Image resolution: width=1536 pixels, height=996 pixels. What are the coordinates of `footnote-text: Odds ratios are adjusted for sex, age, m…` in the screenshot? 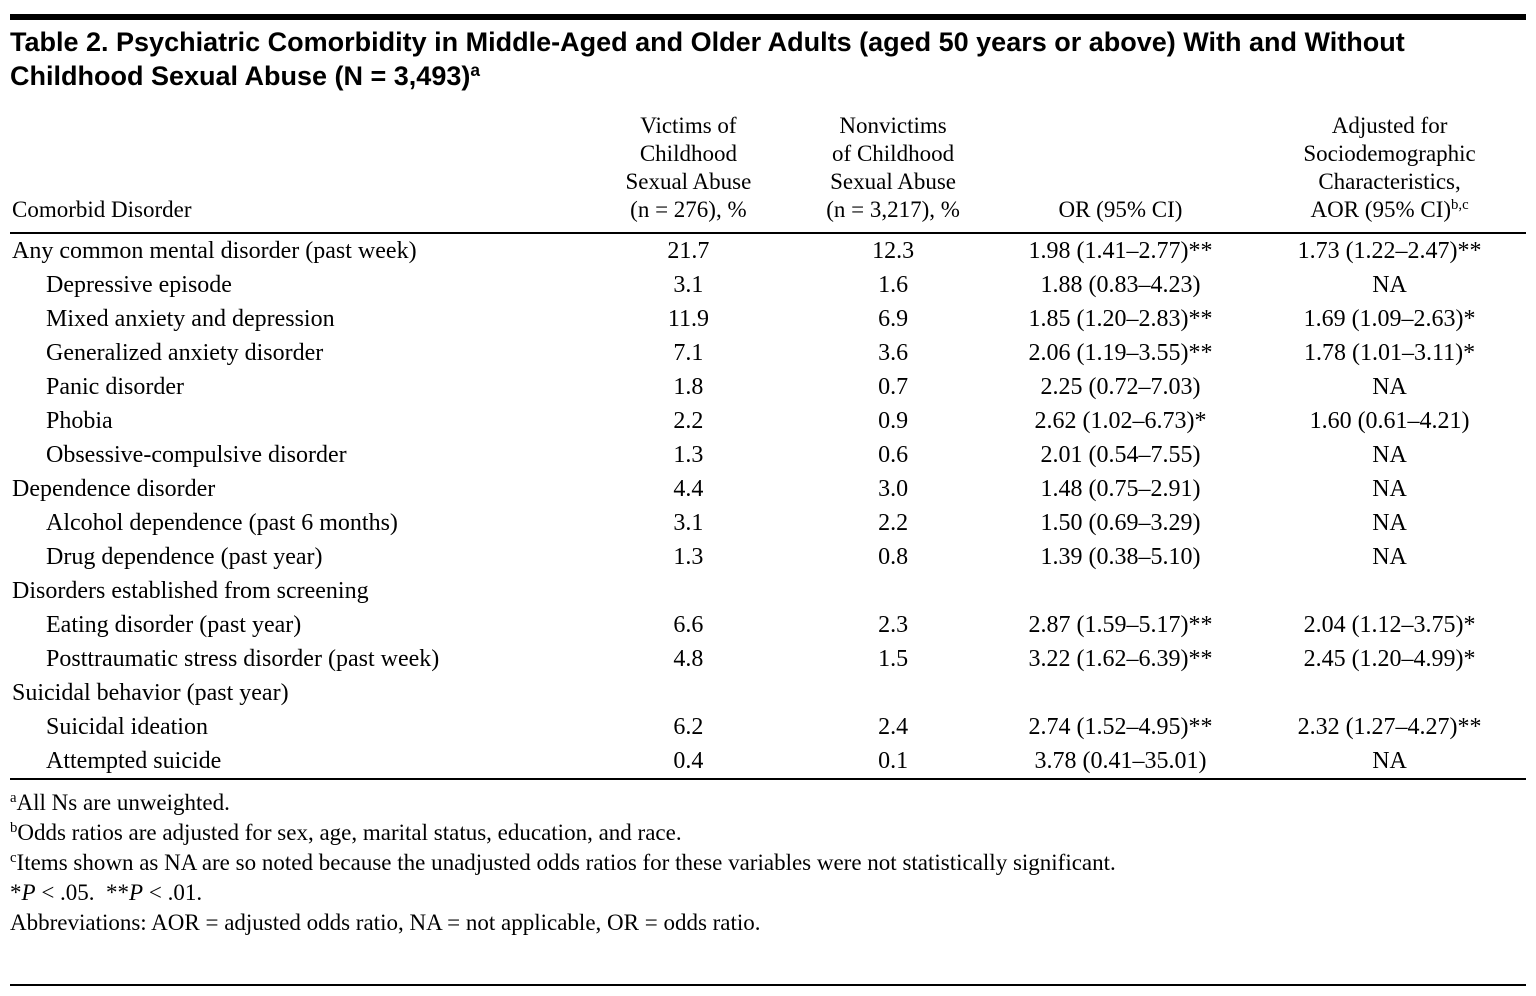 It's located at (349, 832).